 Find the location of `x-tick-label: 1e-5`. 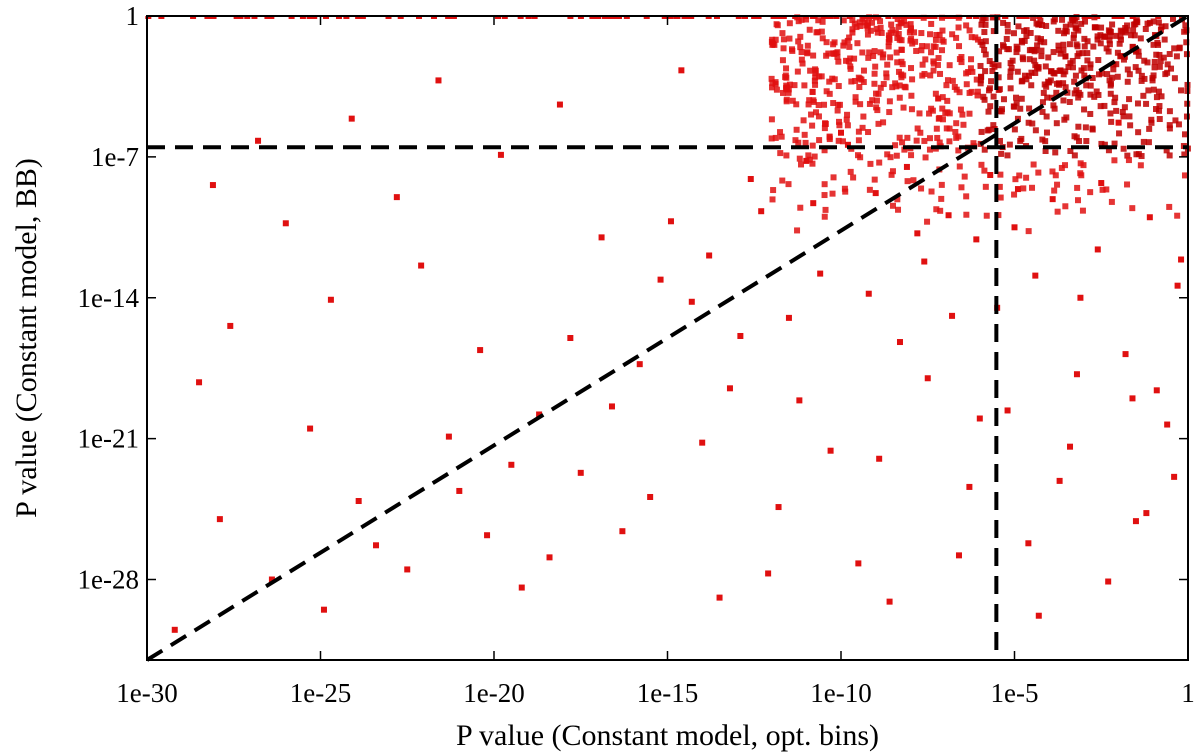

x-tick-label: 1e-5 is located at coordinates (1015, 693).